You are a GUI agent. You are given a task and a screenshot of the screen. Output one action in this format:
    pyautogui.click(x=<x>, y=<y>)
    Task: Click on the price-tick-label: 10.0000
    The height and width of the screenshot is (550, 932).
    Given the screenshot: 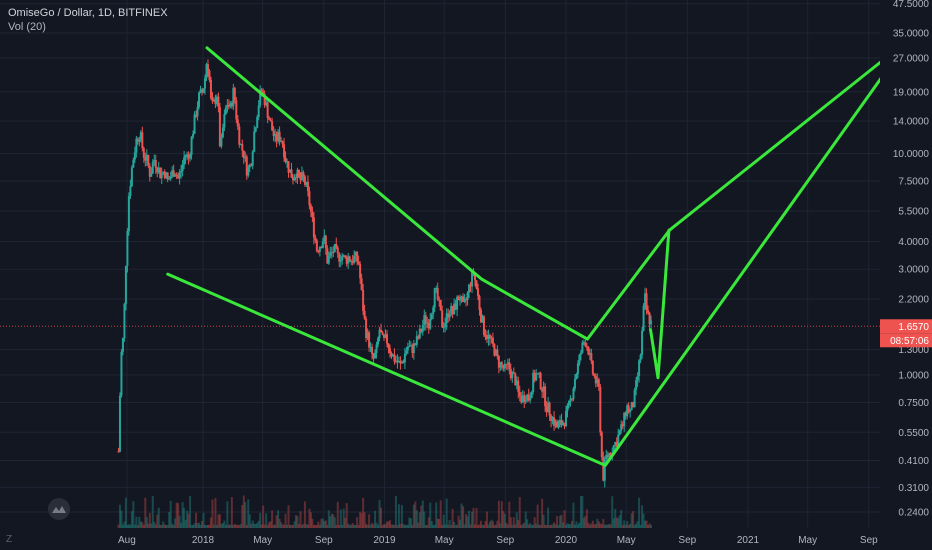 What is the action you would take?
    pyautogui.click(x=911, y=154)
    